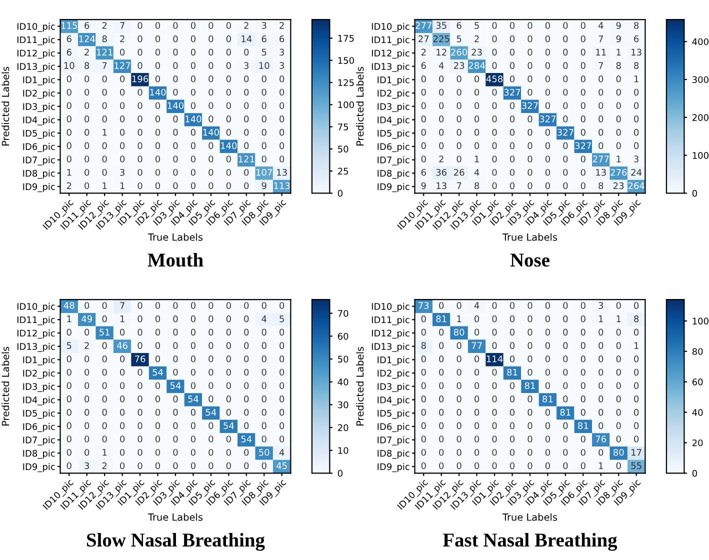 The image size is (709, 560). I want to click on y-tick-label: ID7_pic, so click(39, 161).